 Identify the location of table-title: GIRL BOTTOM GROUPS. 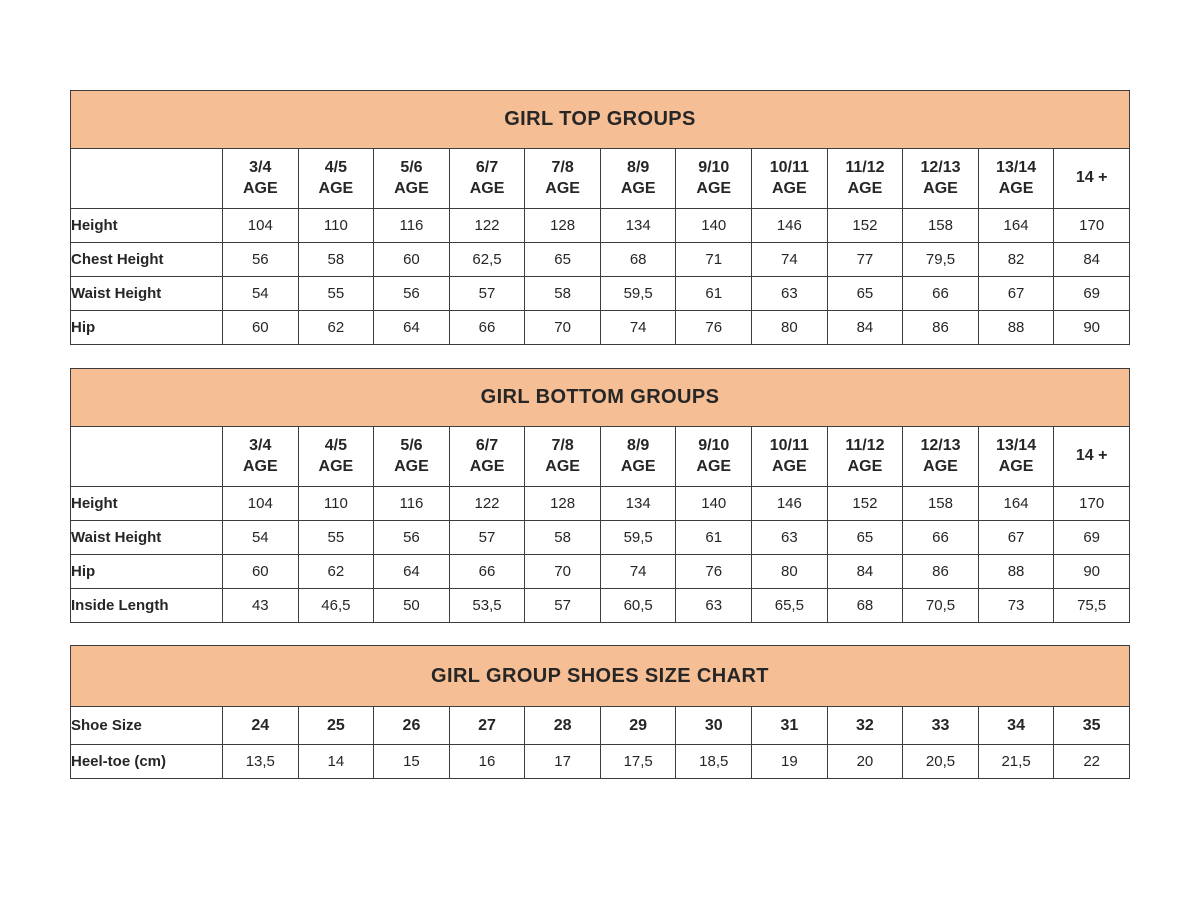
(600, 397).